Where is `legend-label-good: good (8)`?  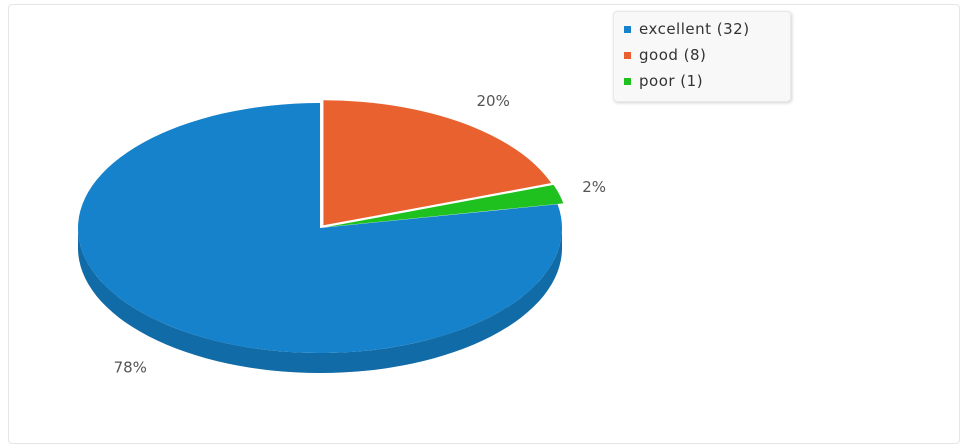 legend-label-good: good (8) is located at coordinates (673, 55).